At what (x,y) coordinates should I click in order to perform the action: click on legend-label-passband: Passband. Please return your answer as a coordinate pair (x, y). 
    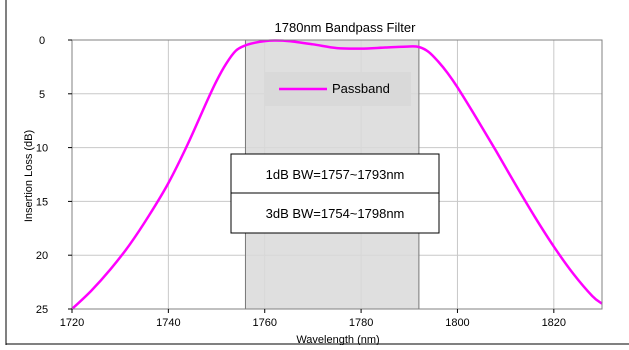
    Looking at the image, I should click on (361, 88).